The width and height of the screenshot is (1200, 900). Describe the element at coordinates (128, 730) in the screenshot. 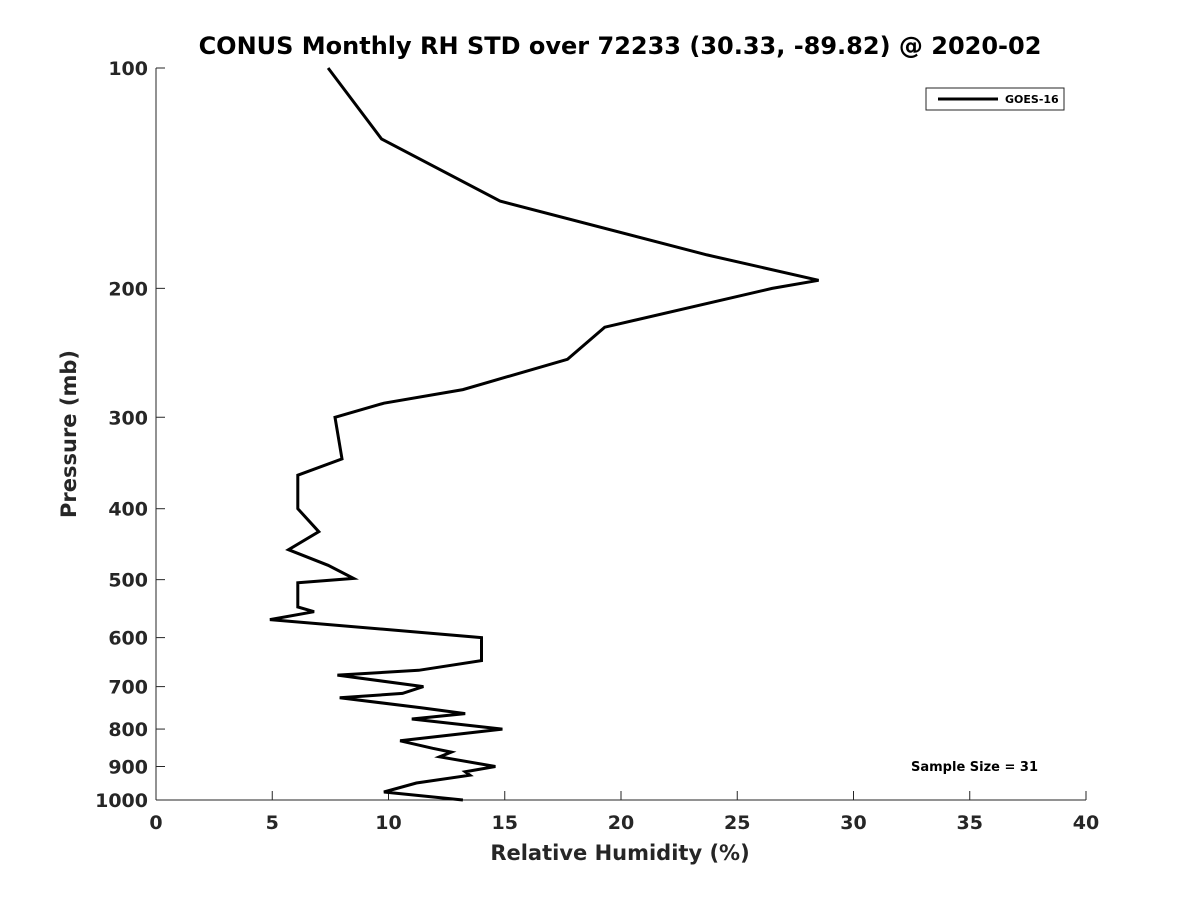

I see `y-tick-label: 800` at that location.